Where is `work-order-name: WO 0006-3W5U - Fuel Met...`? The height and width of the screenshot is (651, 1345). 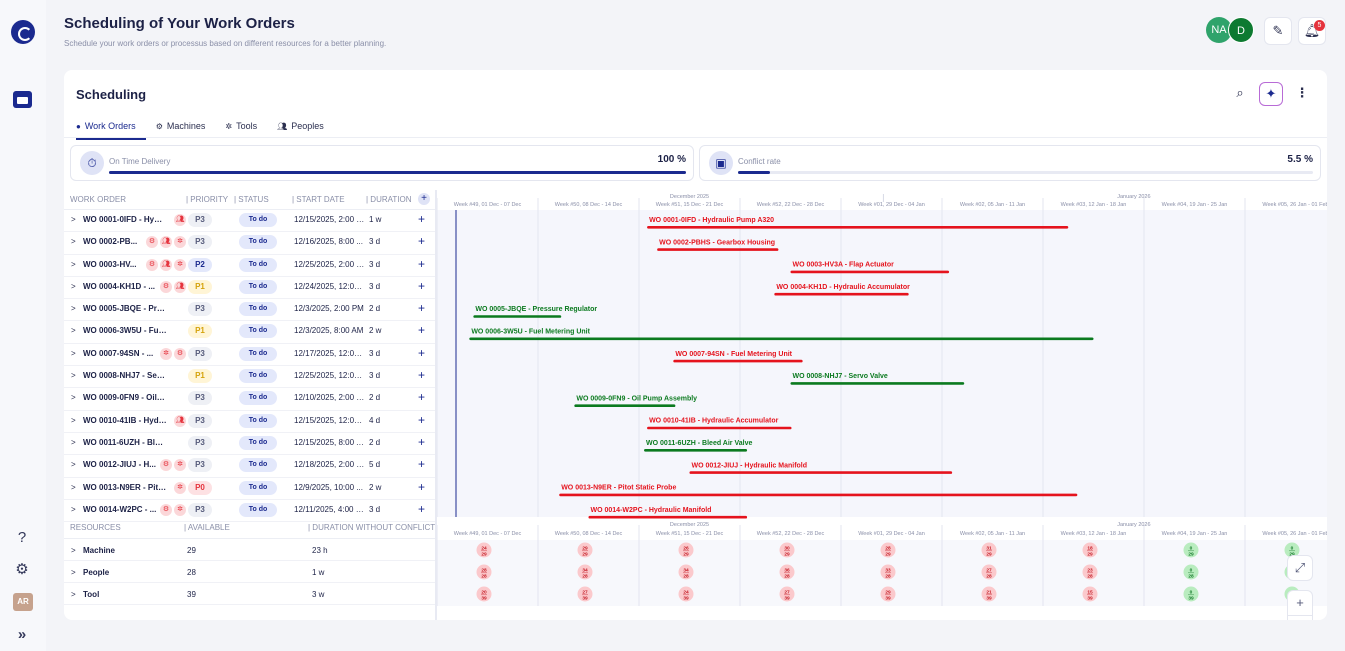 work-order-name: WO 0006-3W5U - Fuel Met... is located at coordinates (125, 331).